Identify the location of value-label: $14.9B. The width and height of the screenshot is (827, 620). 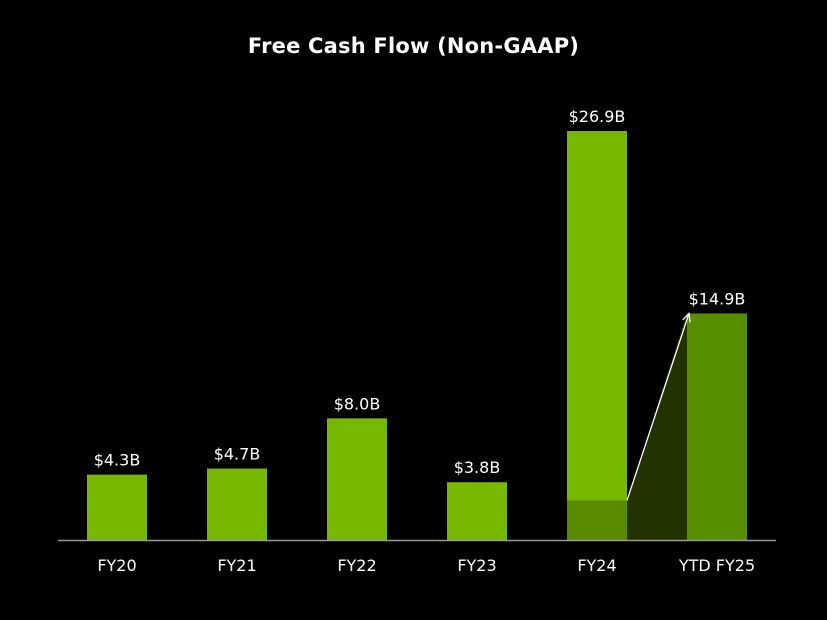
(717, 298).